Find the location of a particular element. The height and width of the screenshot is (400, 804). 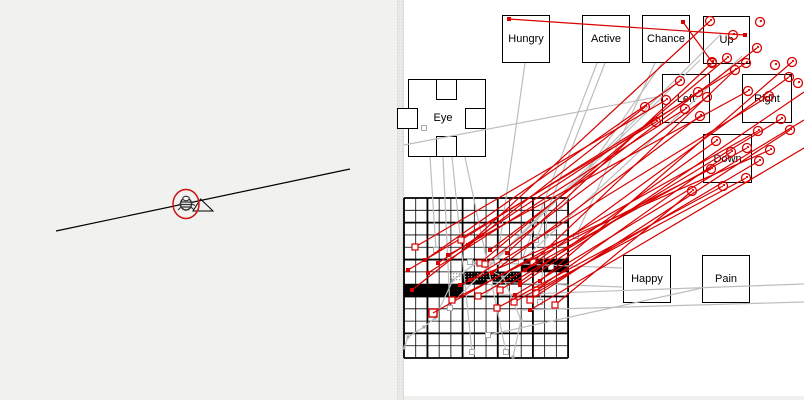

neuron-box-label: Happy is located at coordinates (647, 279).